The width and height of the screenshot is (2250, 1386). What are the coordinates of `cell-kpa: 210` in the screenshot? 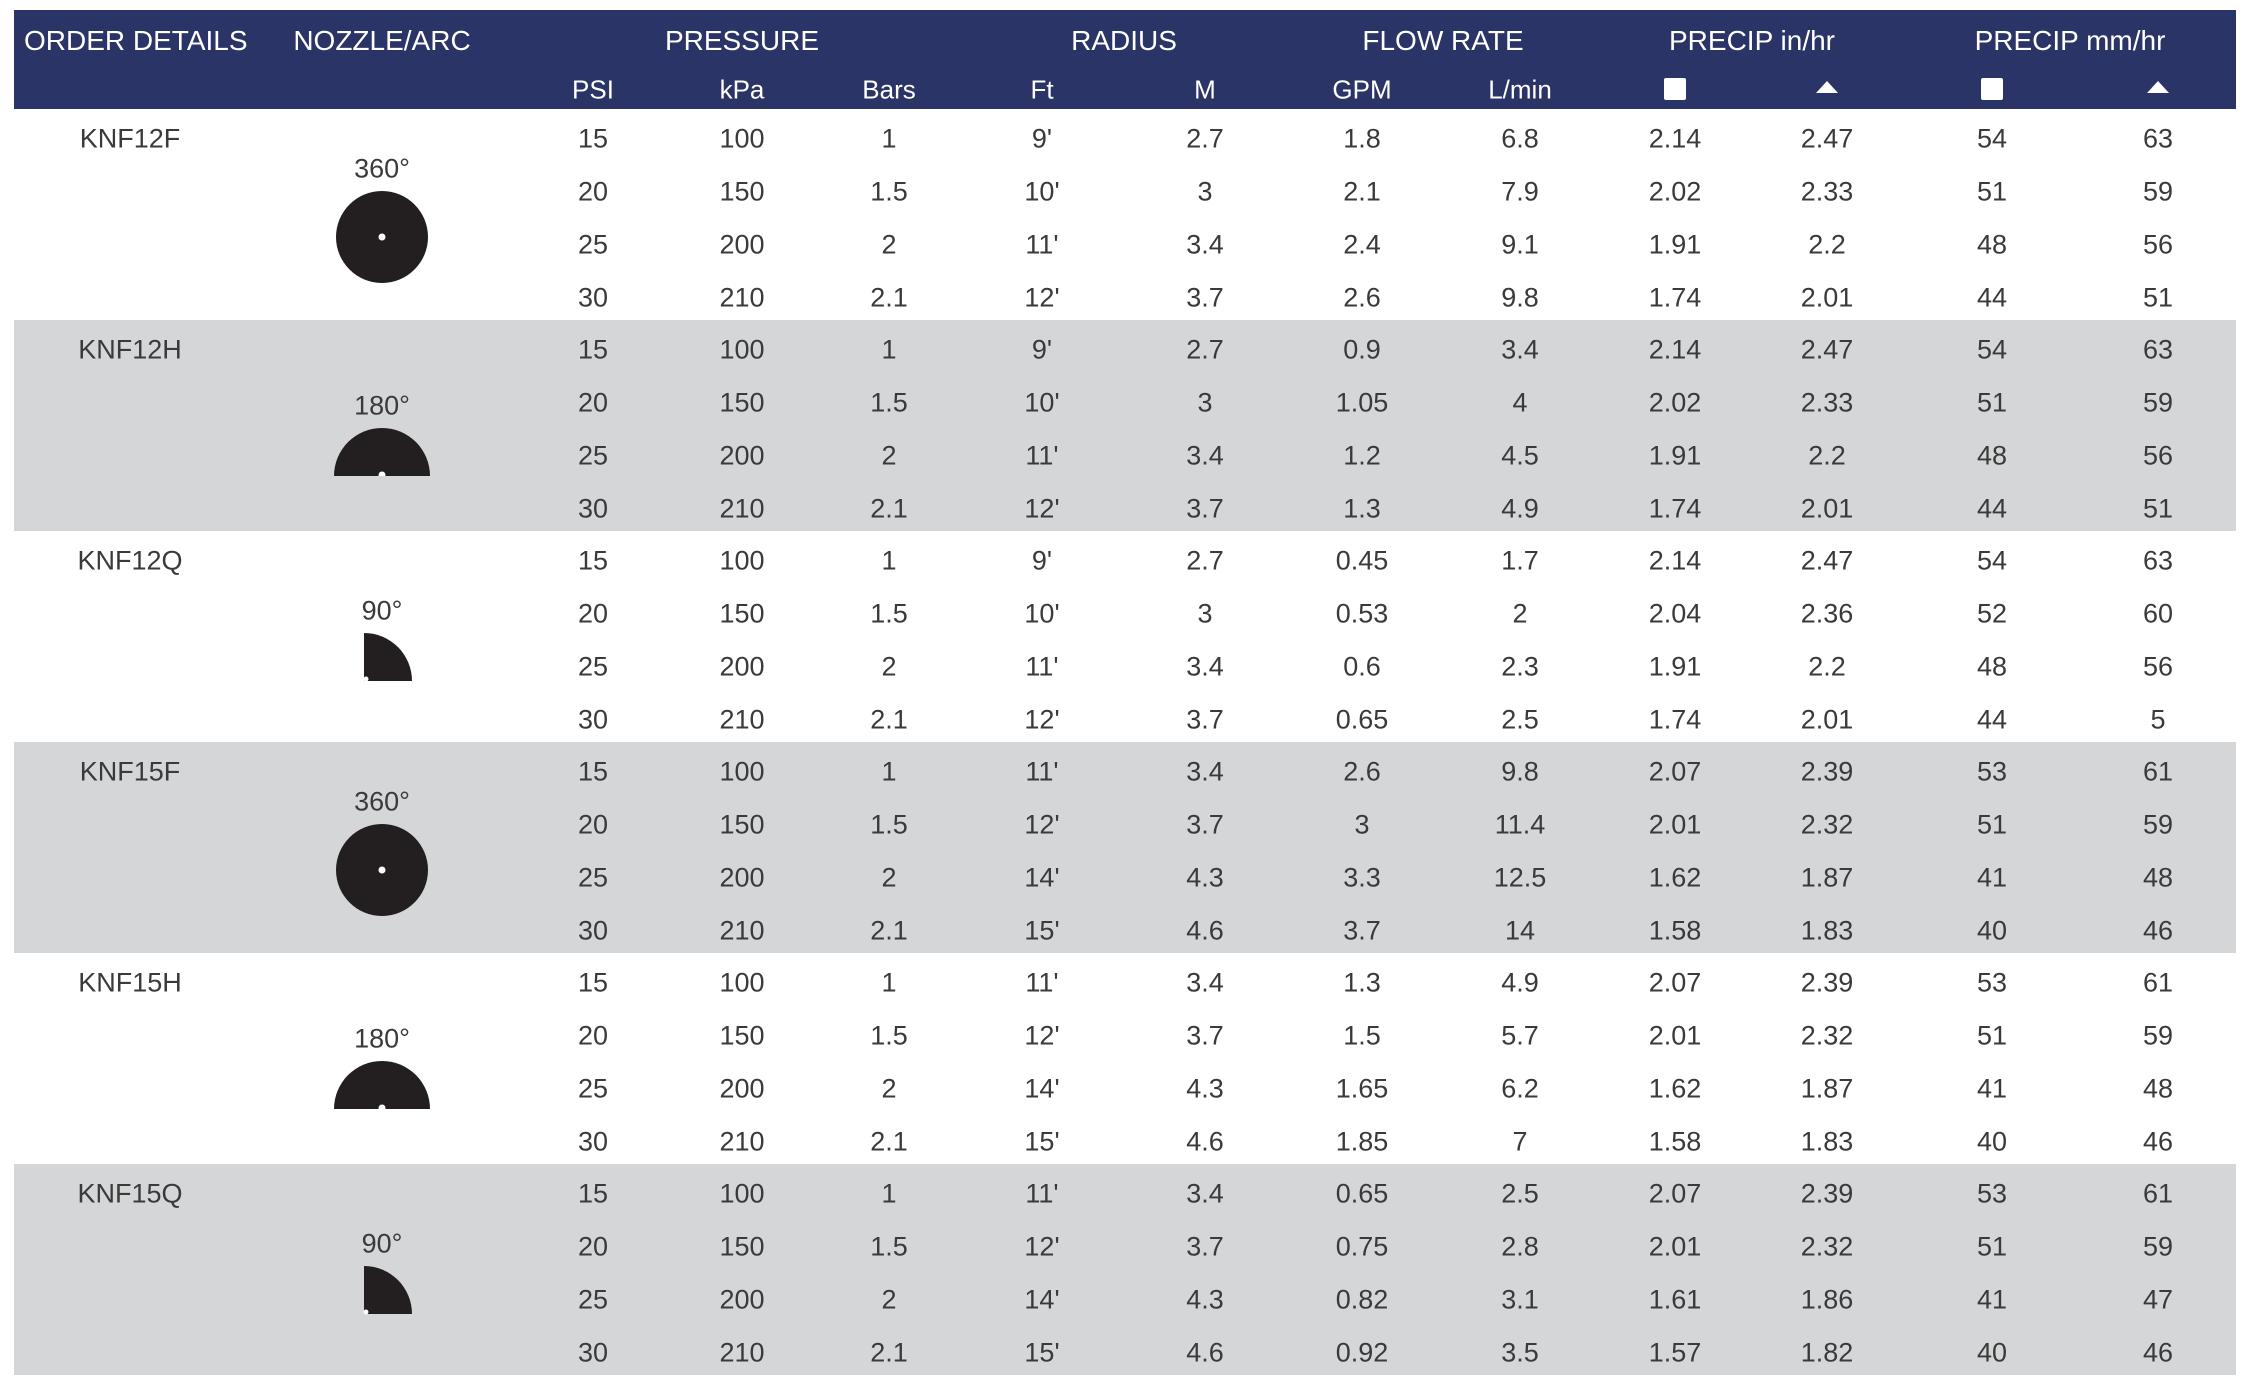 It's located at (742, 930).